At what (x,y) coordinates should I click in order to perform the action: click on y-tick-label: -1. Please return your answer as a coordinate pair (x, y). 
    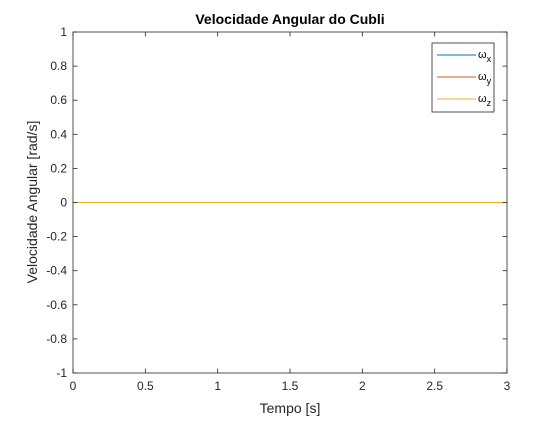
    Looking at the image, I should click on (61, 373).